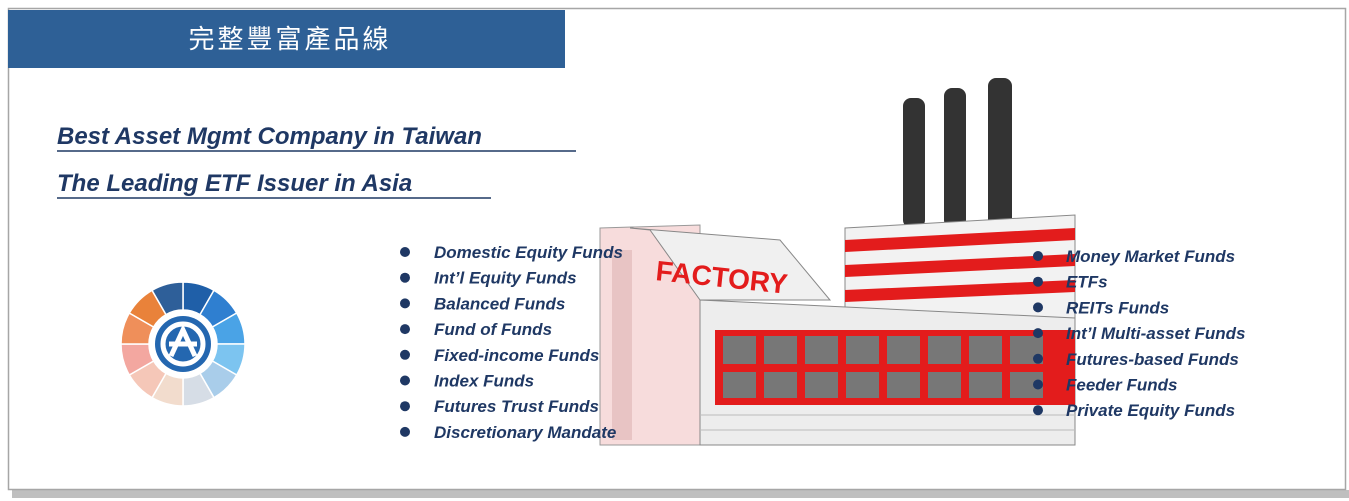 The width and height of the screenshot is (1349, 501). What do you see at coordinates (1117, 307) in the screenshot?
I see `list-item: REITs Funds` at bounding box center [1117, 307].